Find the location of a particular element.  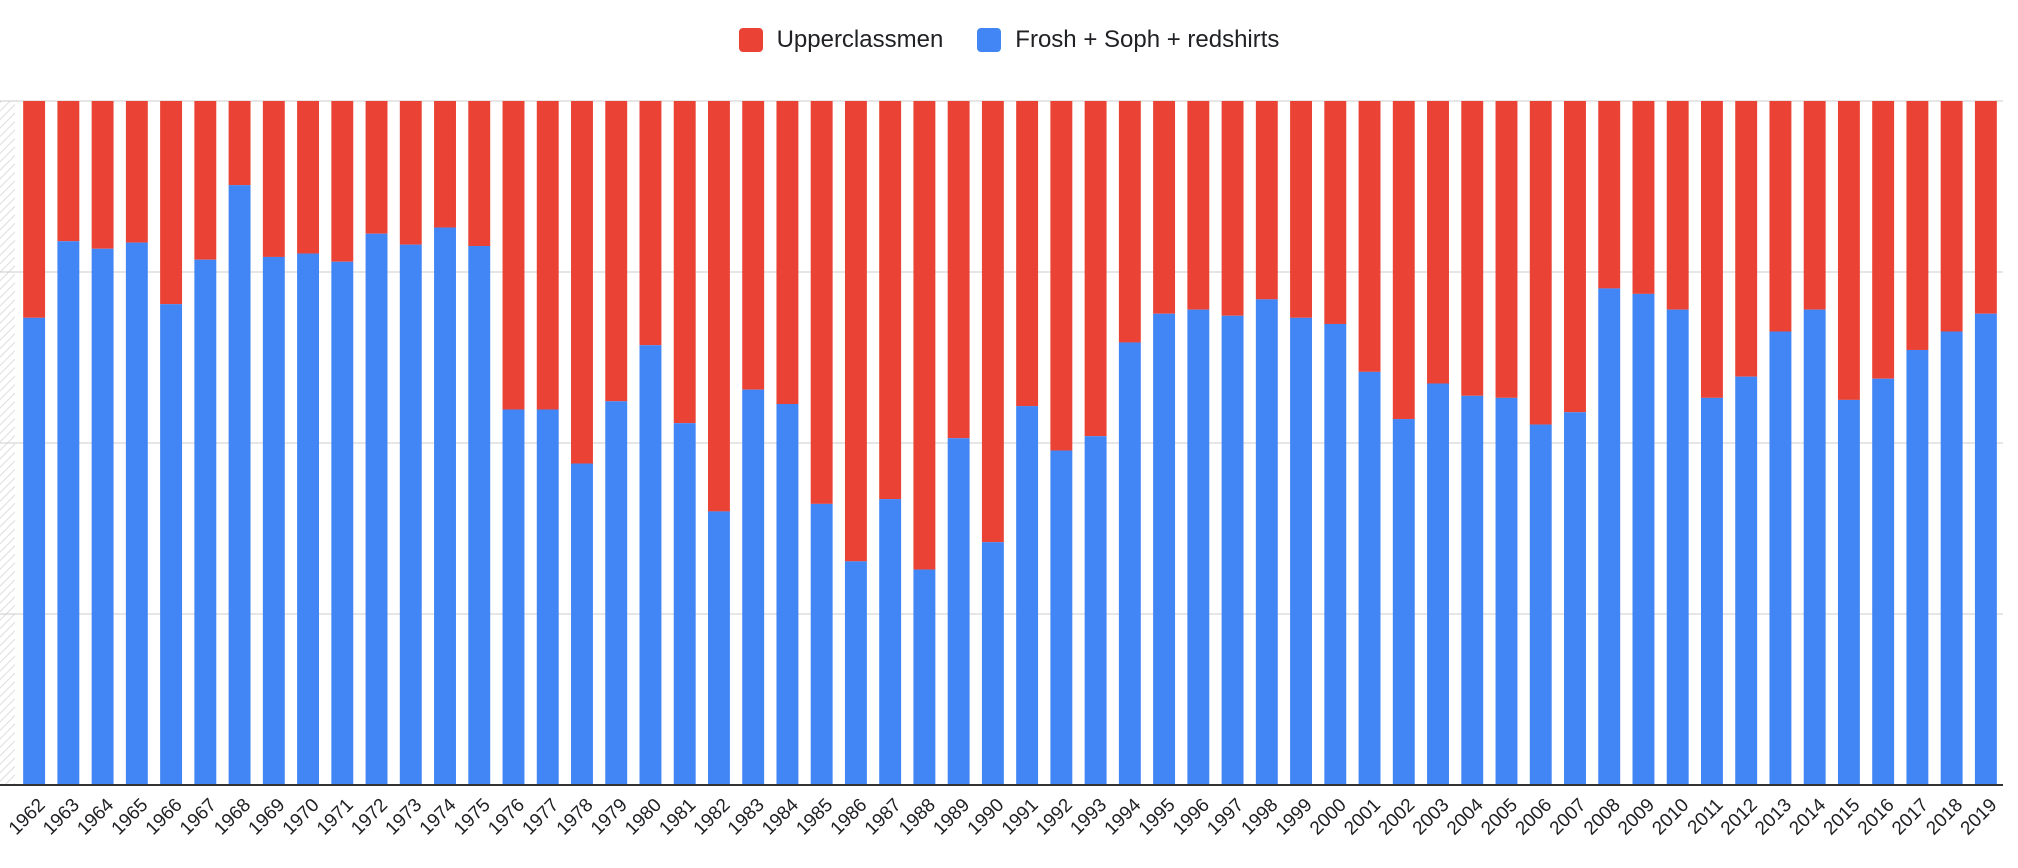

bar-upperclassmen-1987 is located at coordinates (890, 300).